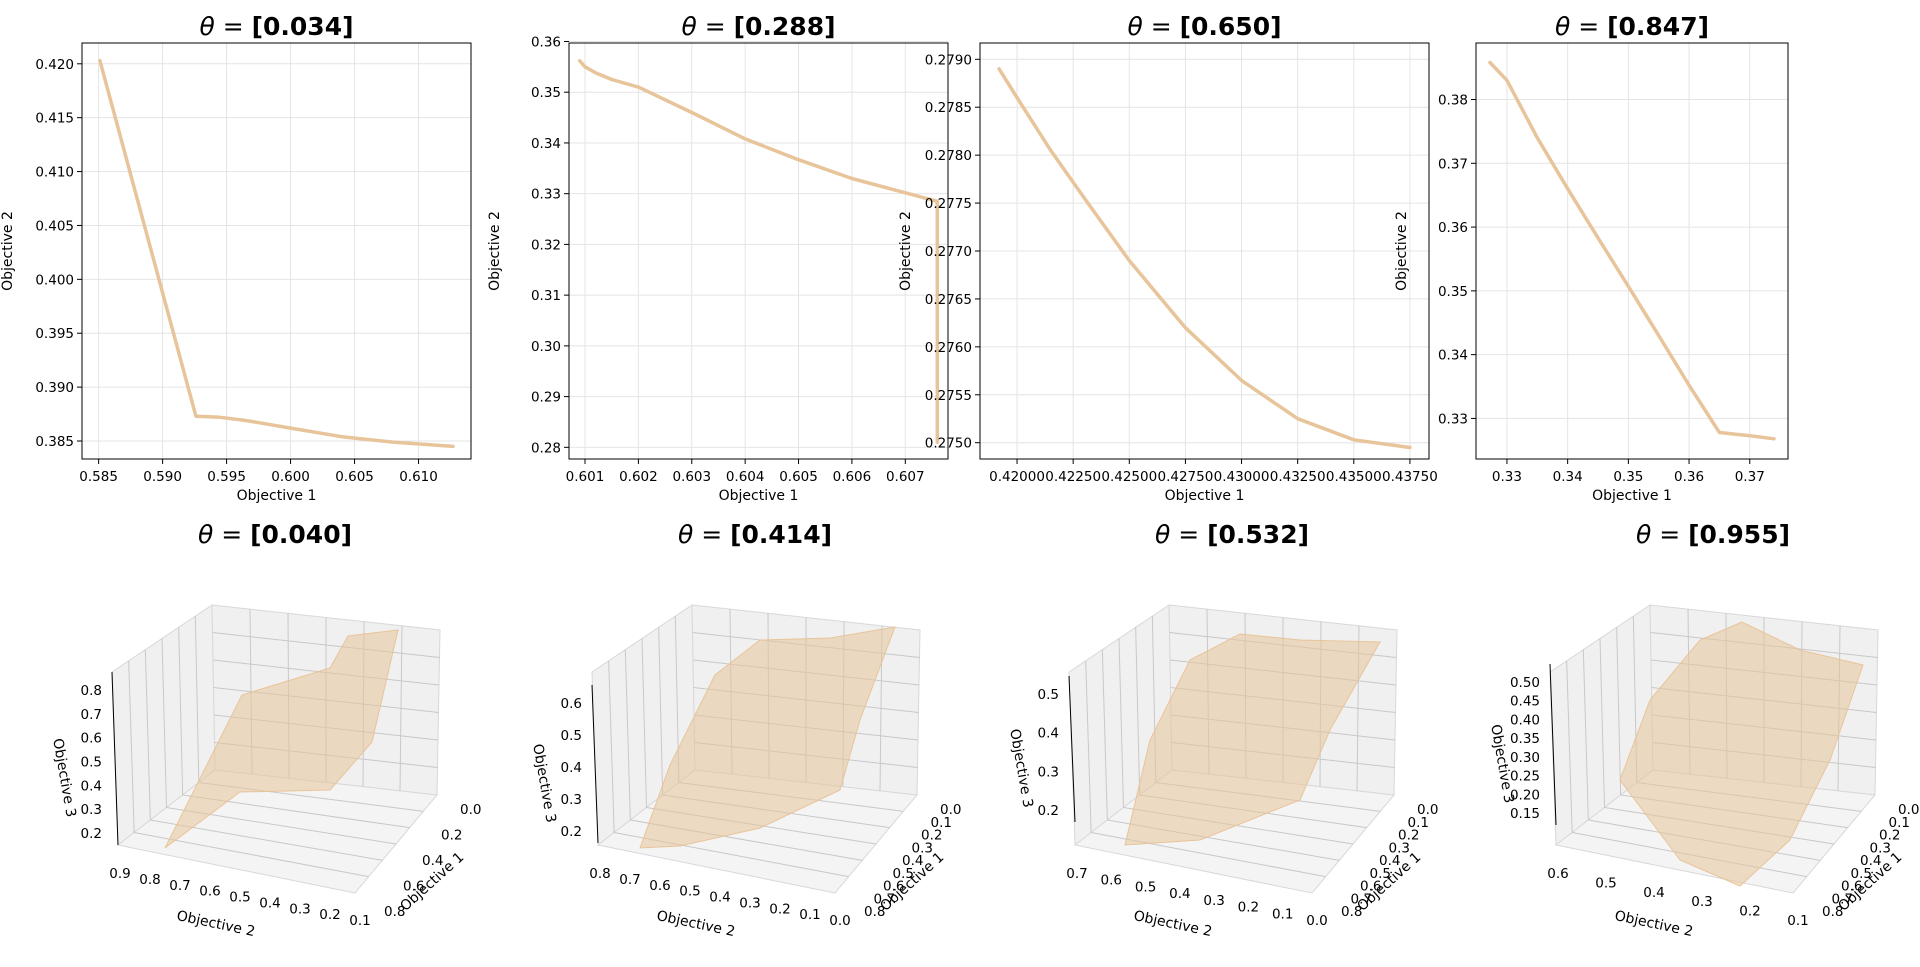 This screenshot has height=967, width=1920. I want to click on y-tick-label: 0.4, so click(1179, 894).